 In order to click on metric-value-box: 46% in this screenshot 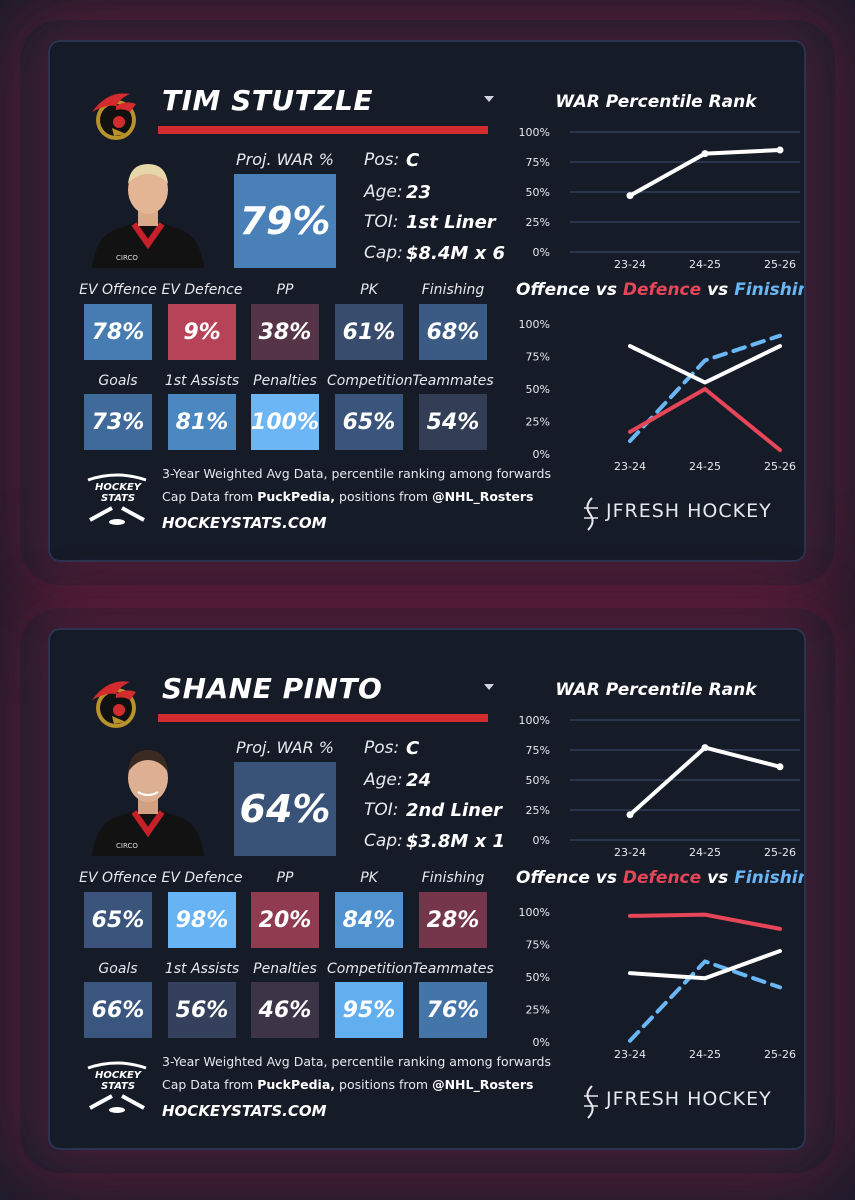, I will do `click(285, 1010)`.